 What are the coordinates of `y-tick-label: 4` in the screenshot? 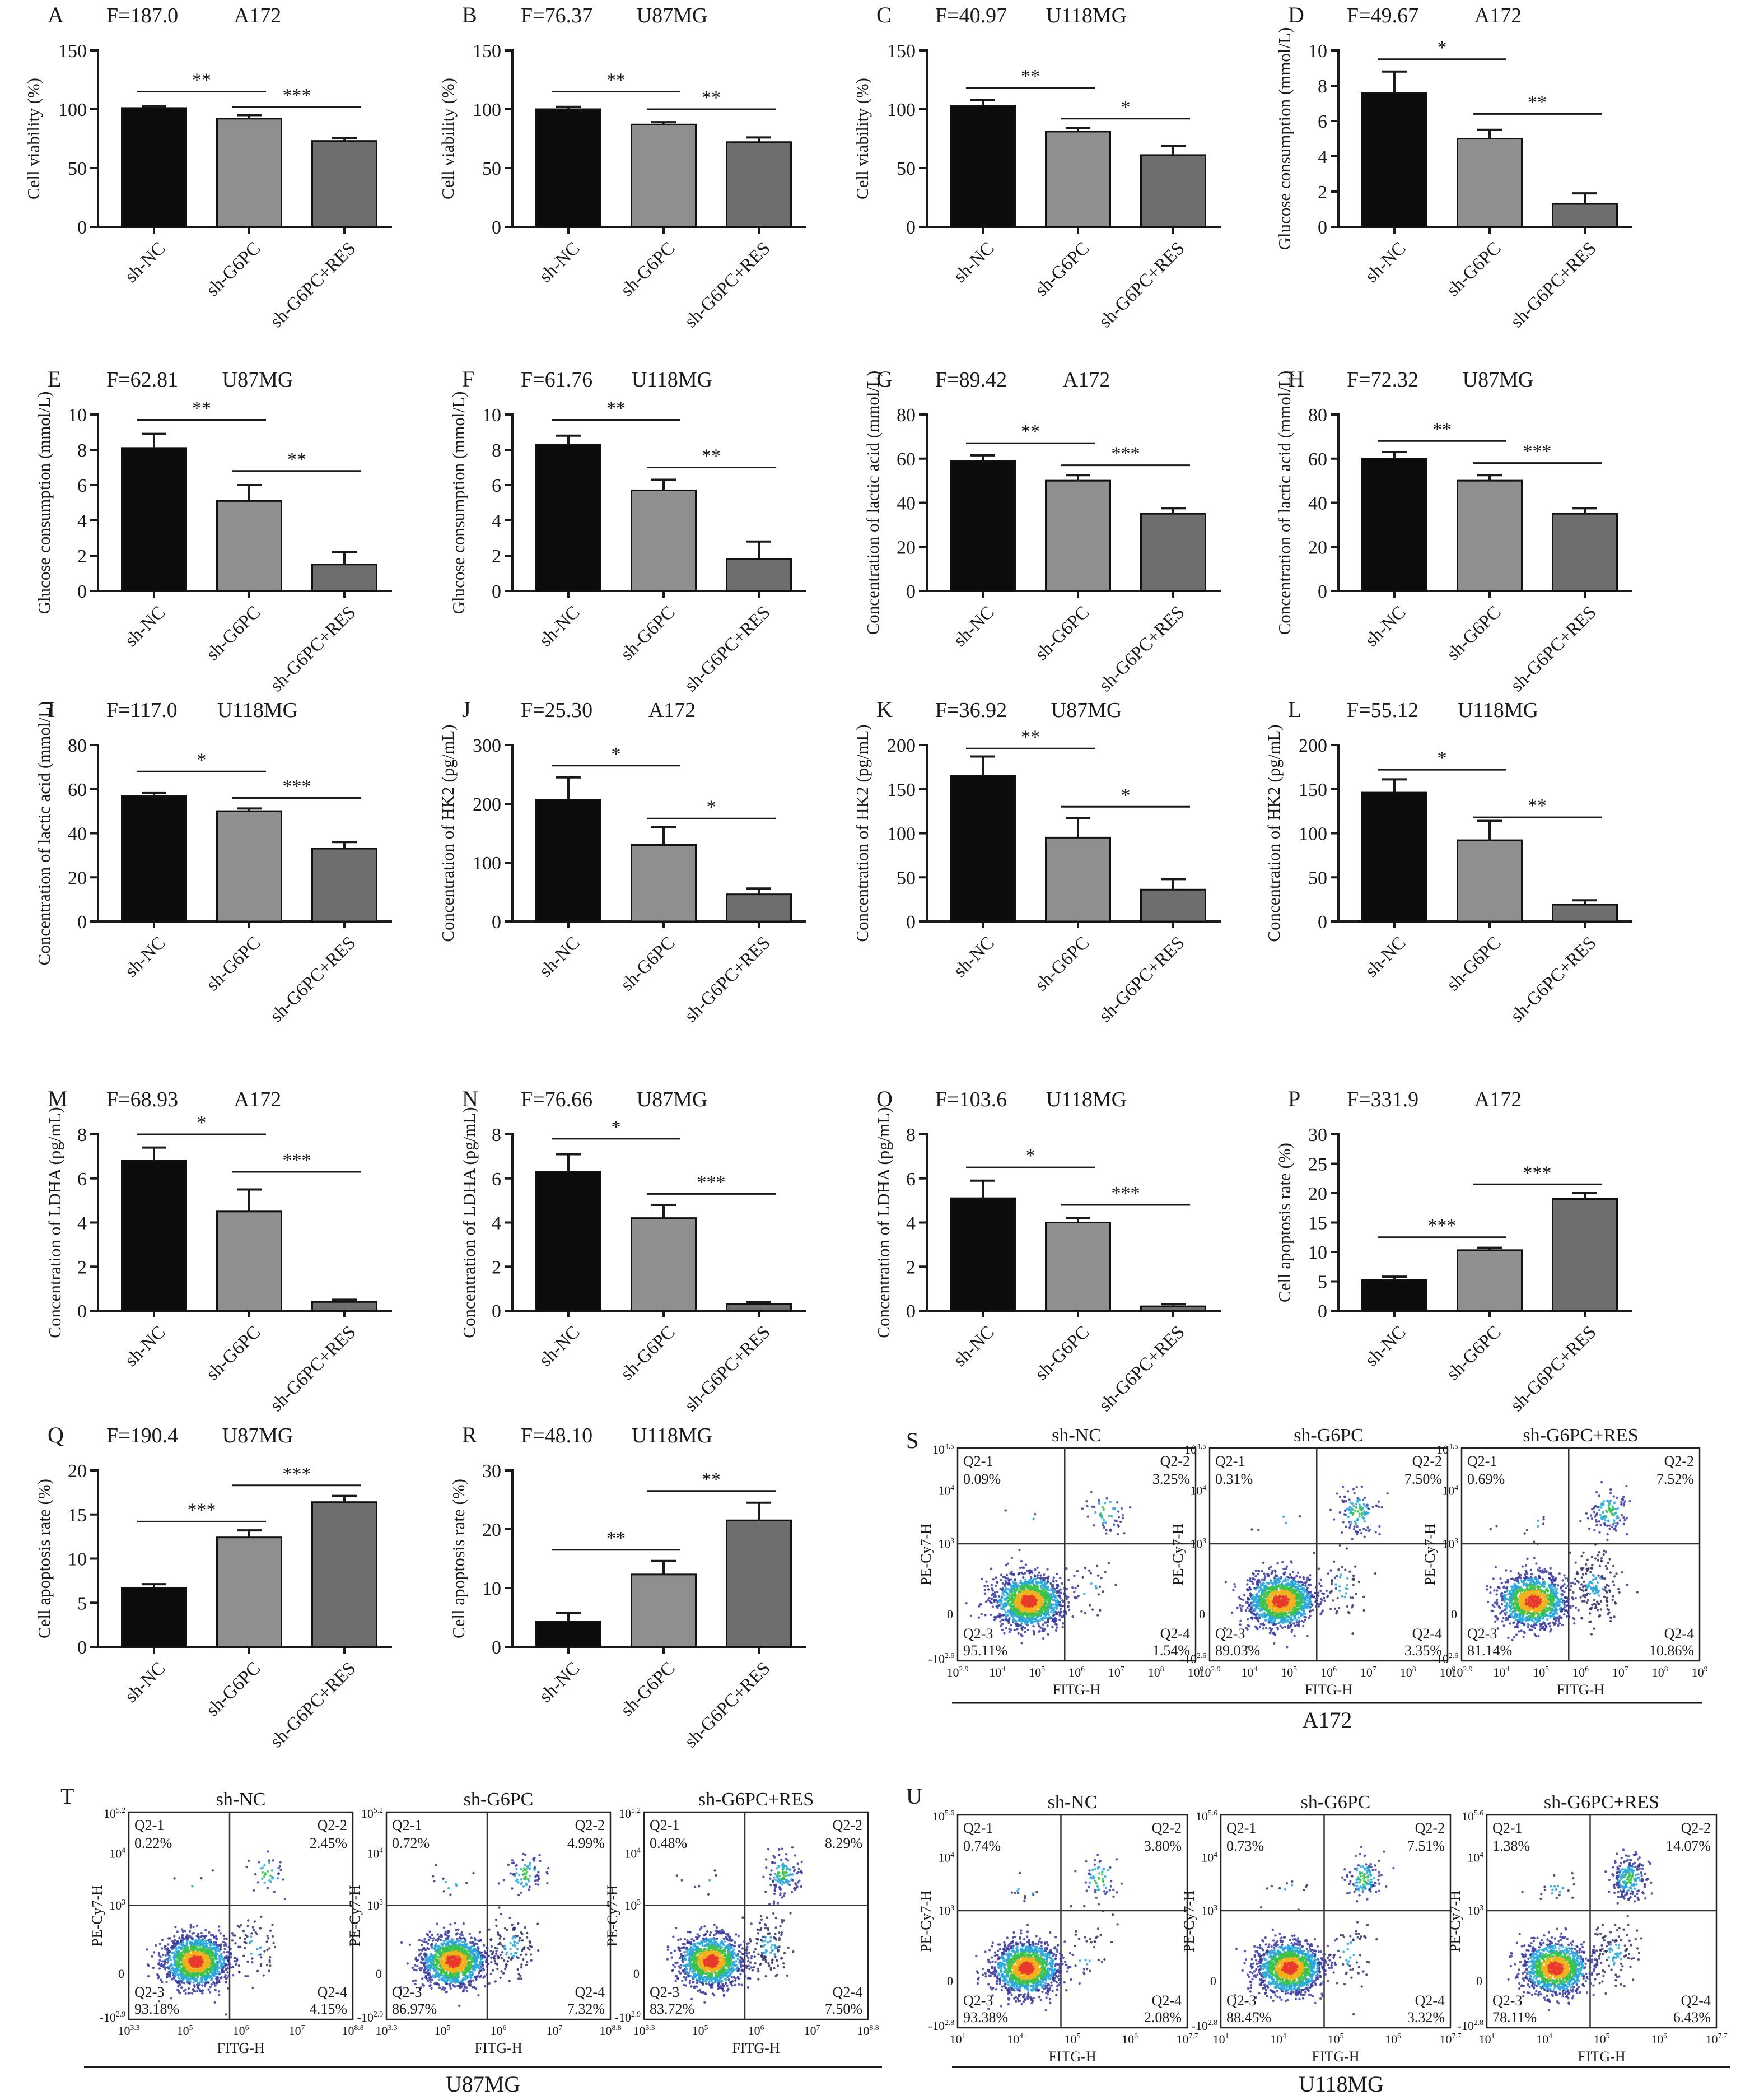 It's located at (82, 521).